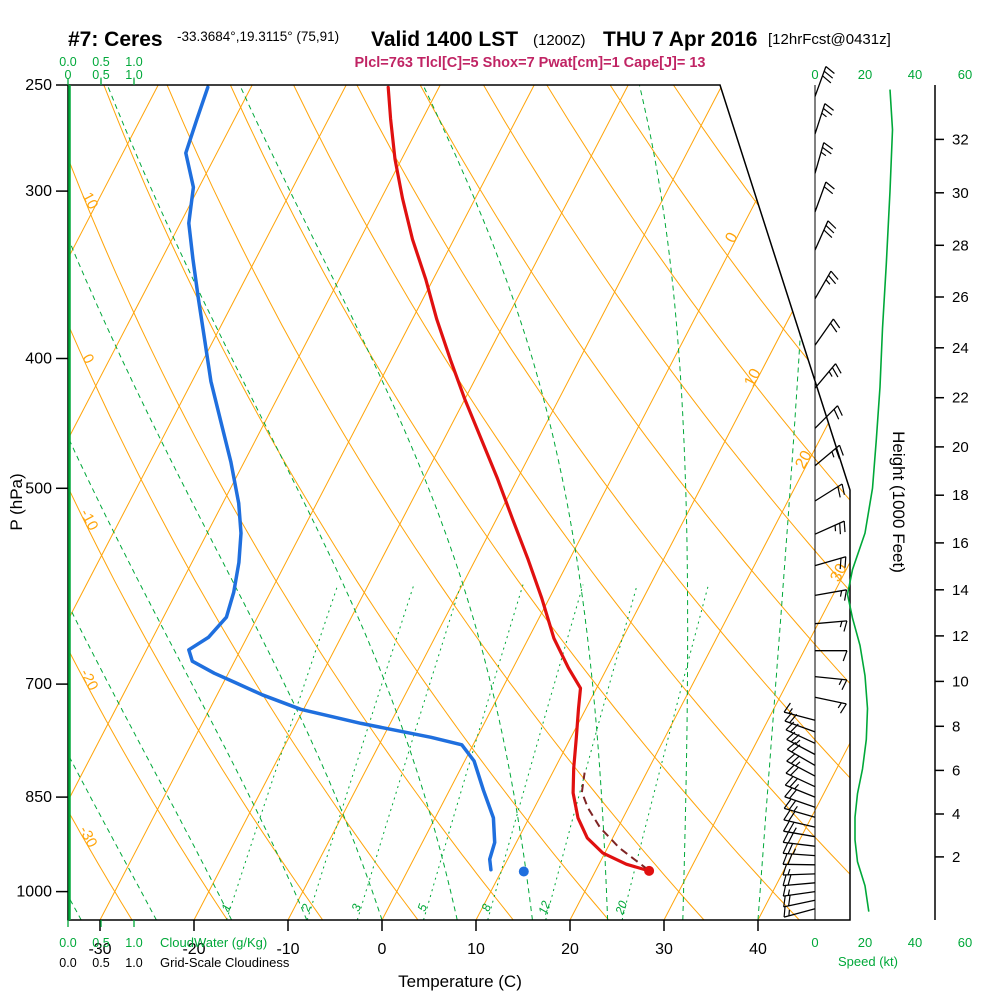 The width and height of the screenshot is (1000, 1000). I want to click on wind-barbs, so click(815, 492).